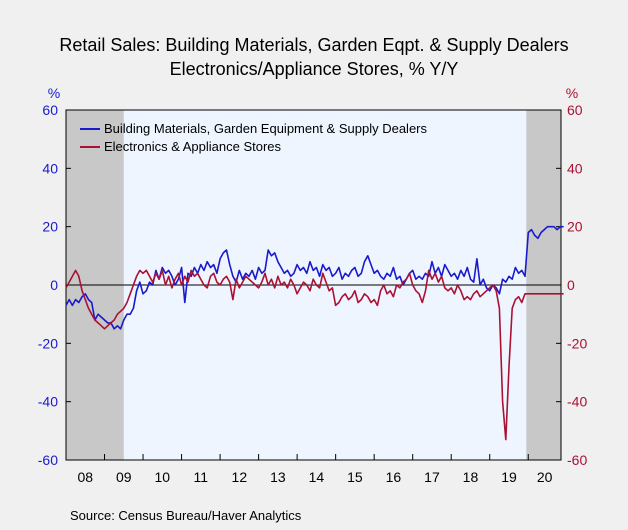 The width and height of the screenshot is (628, 530). Describe the element at coordinates (193, 146) in the screenshot. I see `legend-label-electronics: Electronics & Appliance Stores` at that location.